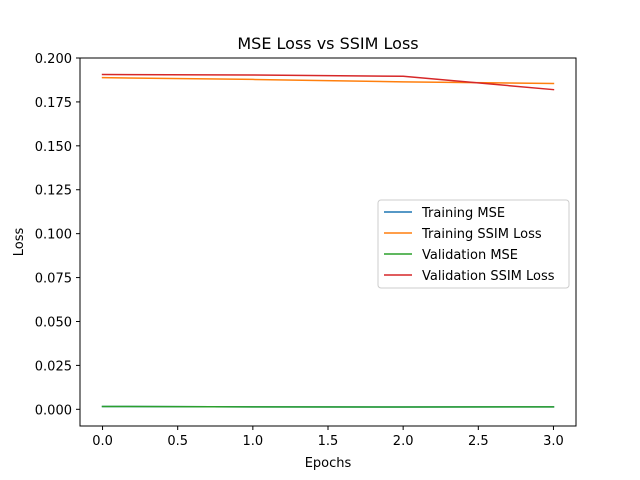  Describe the element at coordinates (481, 234) in the screenshot. I see `legend-label: Training SSIM Loss` at that location.